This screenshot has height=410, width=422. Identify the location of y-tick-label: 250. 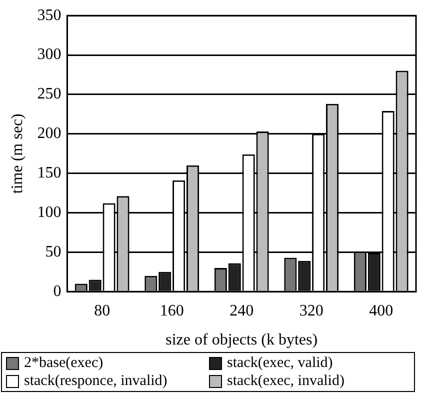
(49, 94).